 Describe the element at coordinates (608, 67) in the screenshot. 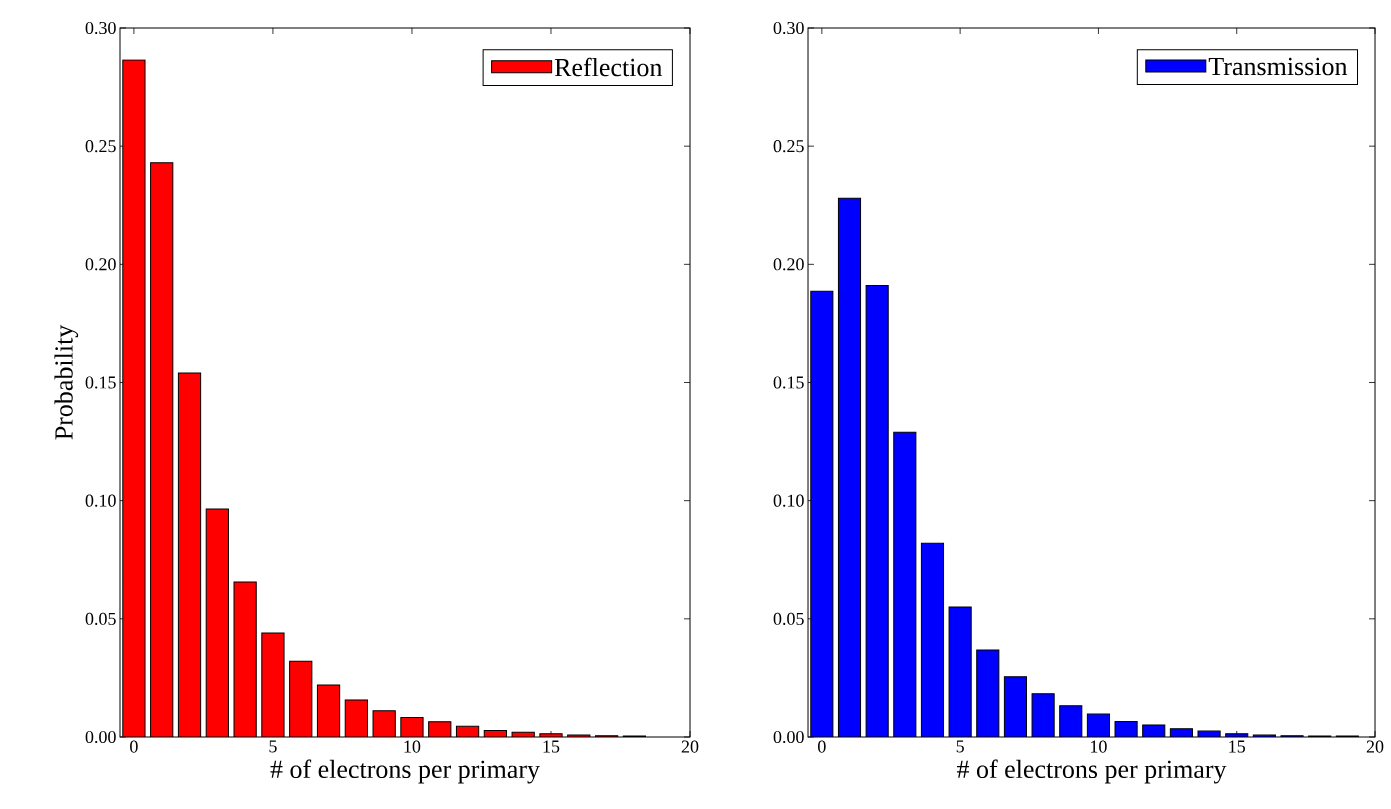

I see `legend-label: Reflection` at that location.